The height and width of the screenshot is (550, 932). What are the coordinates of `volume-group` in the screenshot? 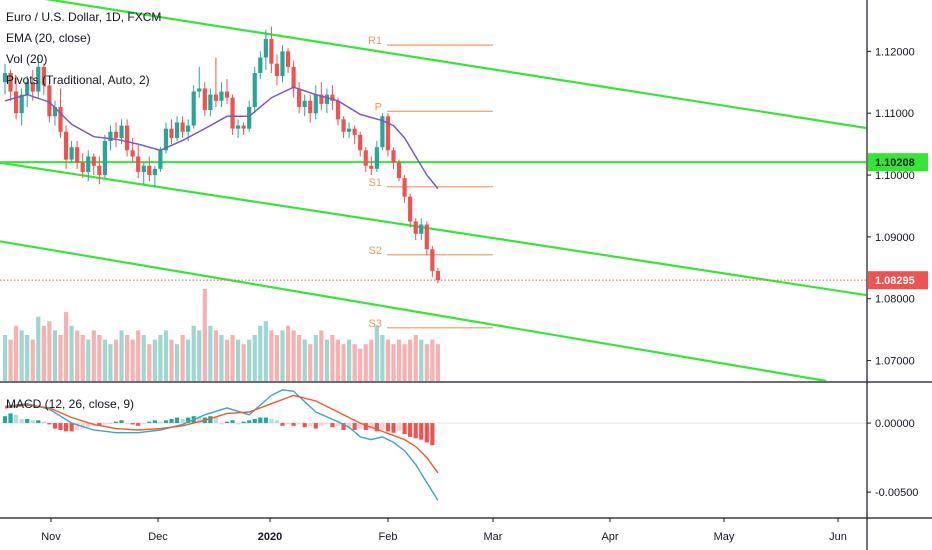 It's located at (221, 335).